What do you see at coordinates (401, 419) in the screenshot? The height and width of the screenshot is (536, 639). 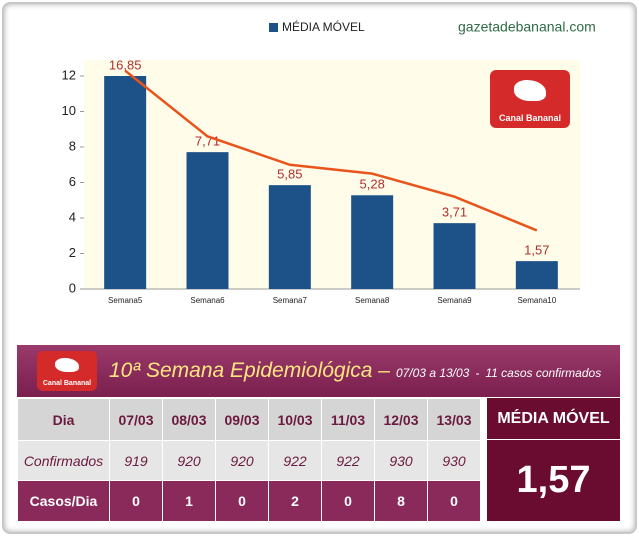 I see `cell: 12/03` at bounding box center [401, 419].